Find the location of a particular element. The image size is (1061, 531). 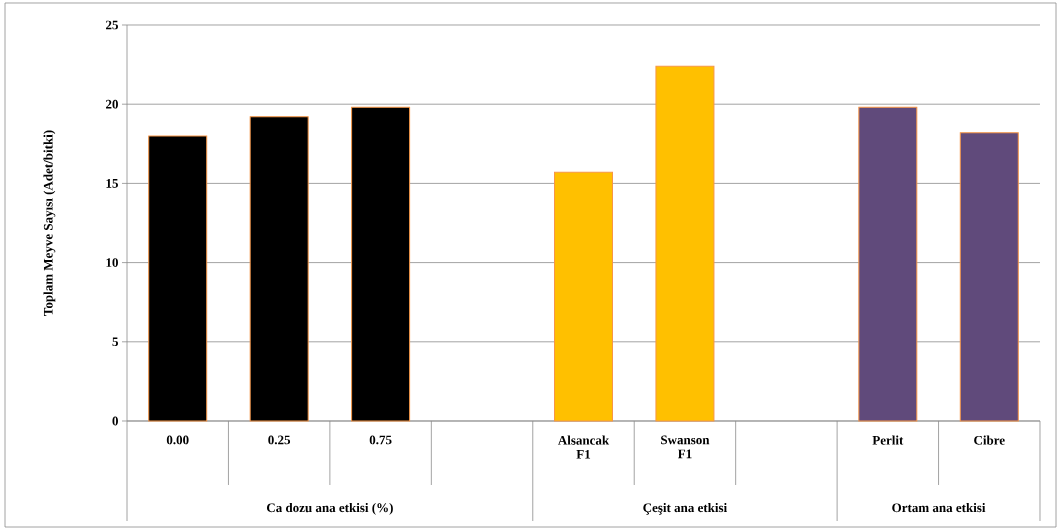

y-tick-label: 0 is located at coordinates (115, 421).